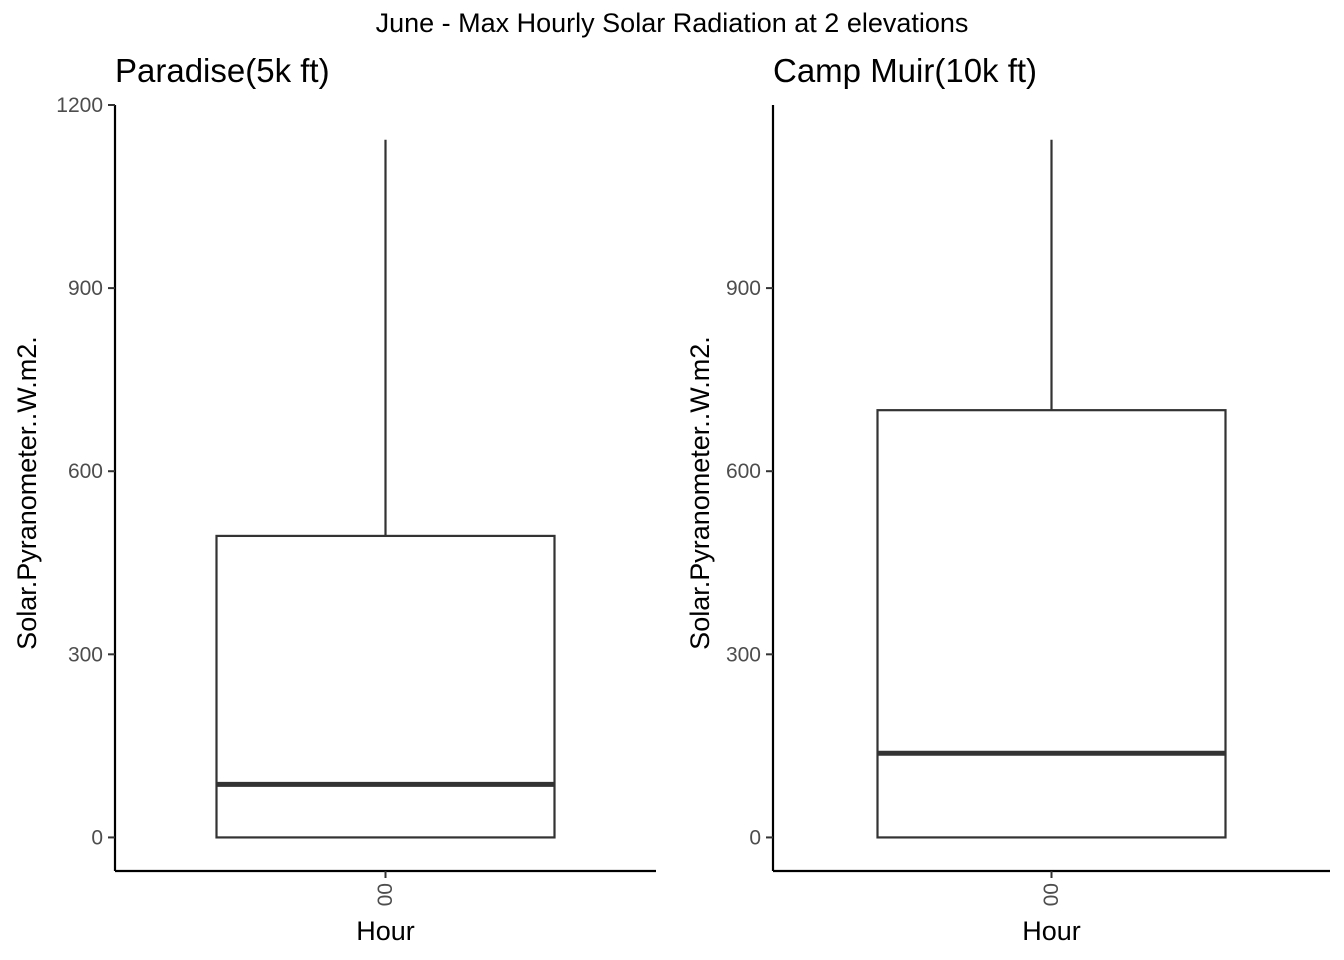 The width and height of the screenshot is (1344, 960). I want to click on panel-title-camp-muir: Camp Muir(10k ft), so click(905, 70).